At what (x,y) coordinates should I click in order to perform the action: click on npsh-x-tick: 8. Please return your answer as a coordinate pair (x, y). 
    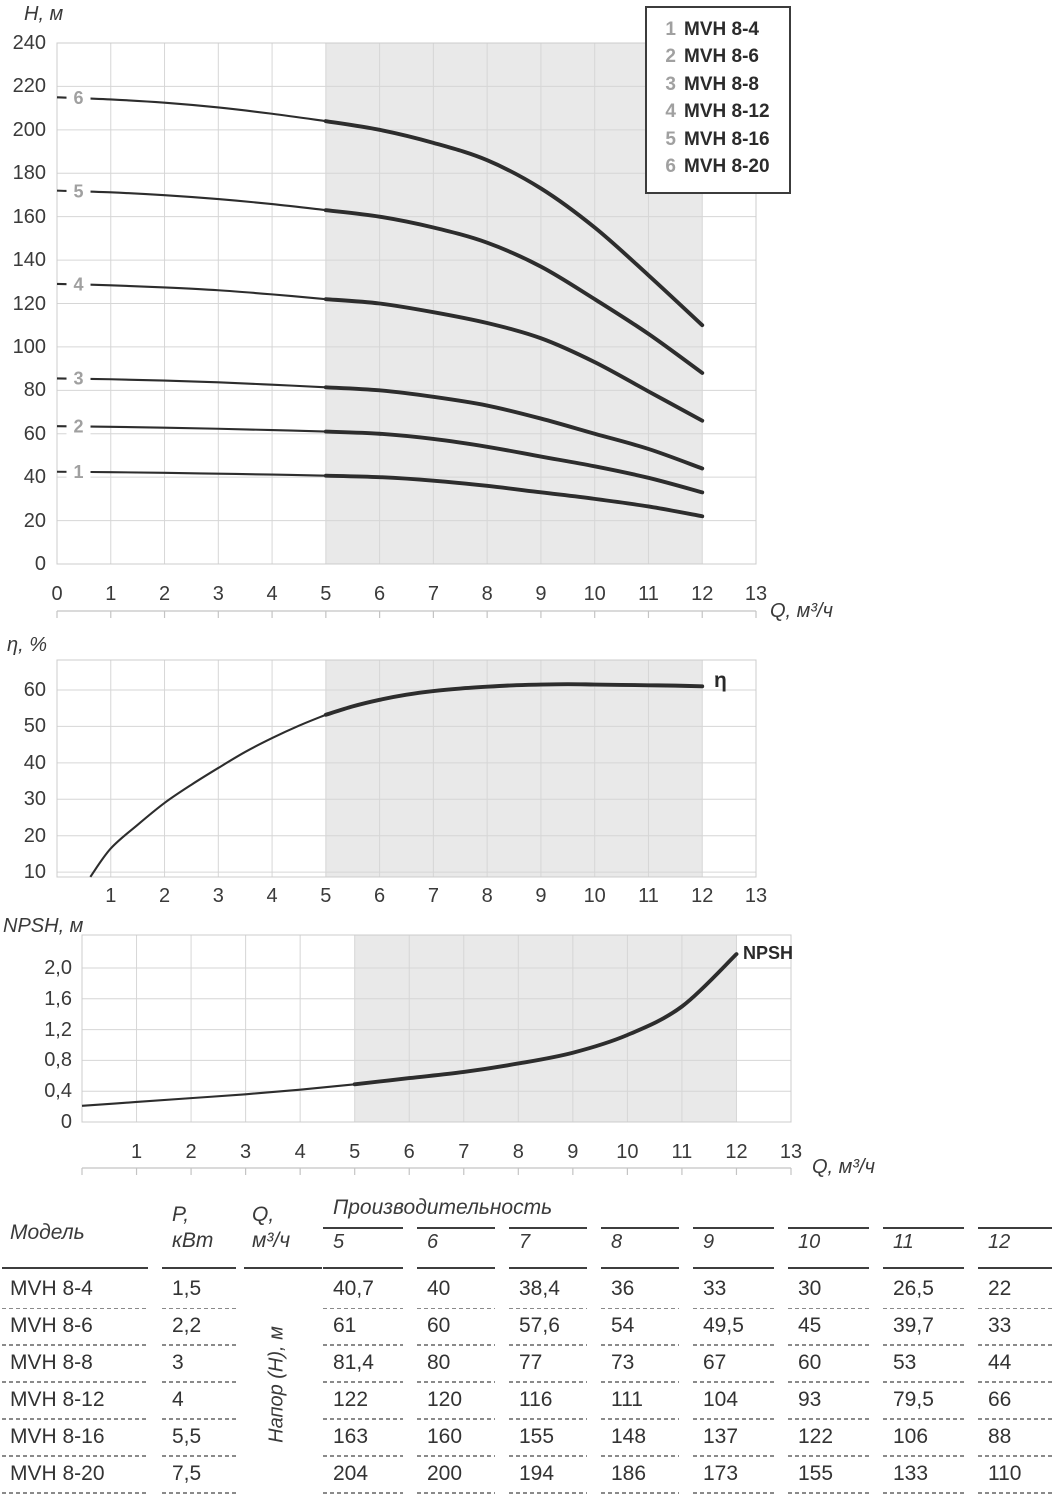
    Looking at the image, I should click on (518, 1152).